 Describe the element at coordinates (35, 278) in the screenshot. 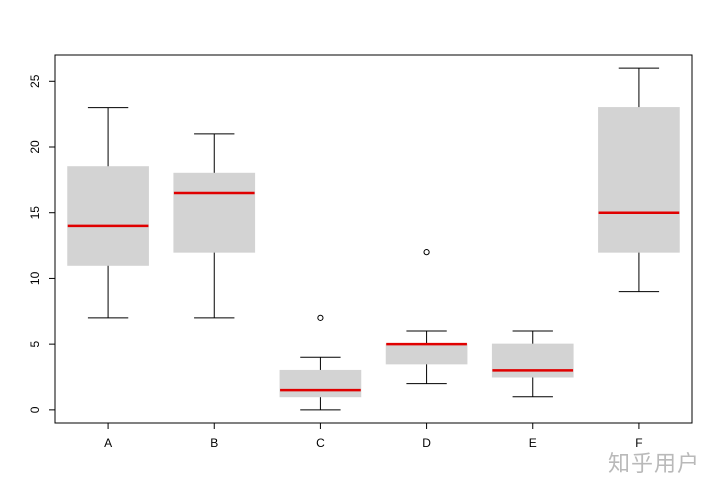

I see `y-tick-label: 10` at that location.